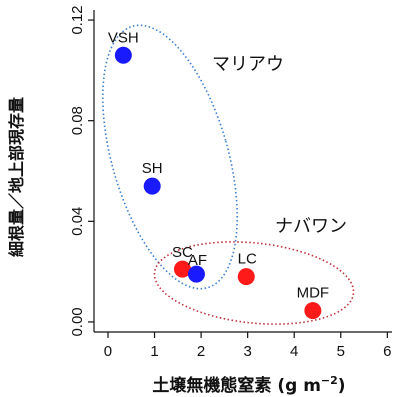 This screenshot has width=399, height=397. Describe the element at coordinates (201, 351) in the screenshot. I see `x-tick-label: 2` at that location.